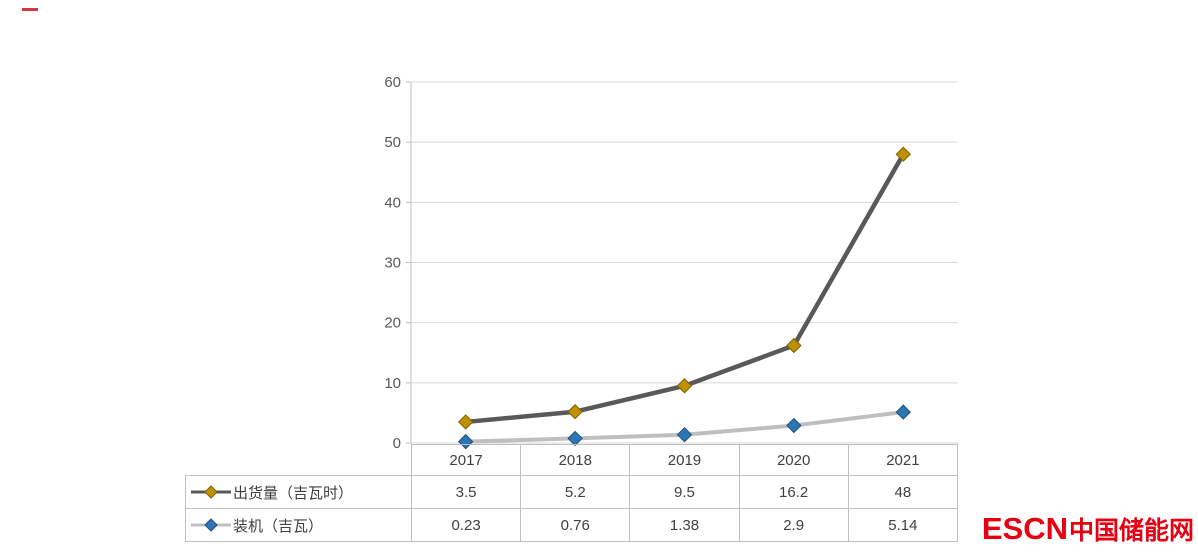 This screenshot has height=559, width=1198. What do you see at coordinates (466, 460) in the screenshot?
I see `year-header: 2017` at bounding box center [466, 460].